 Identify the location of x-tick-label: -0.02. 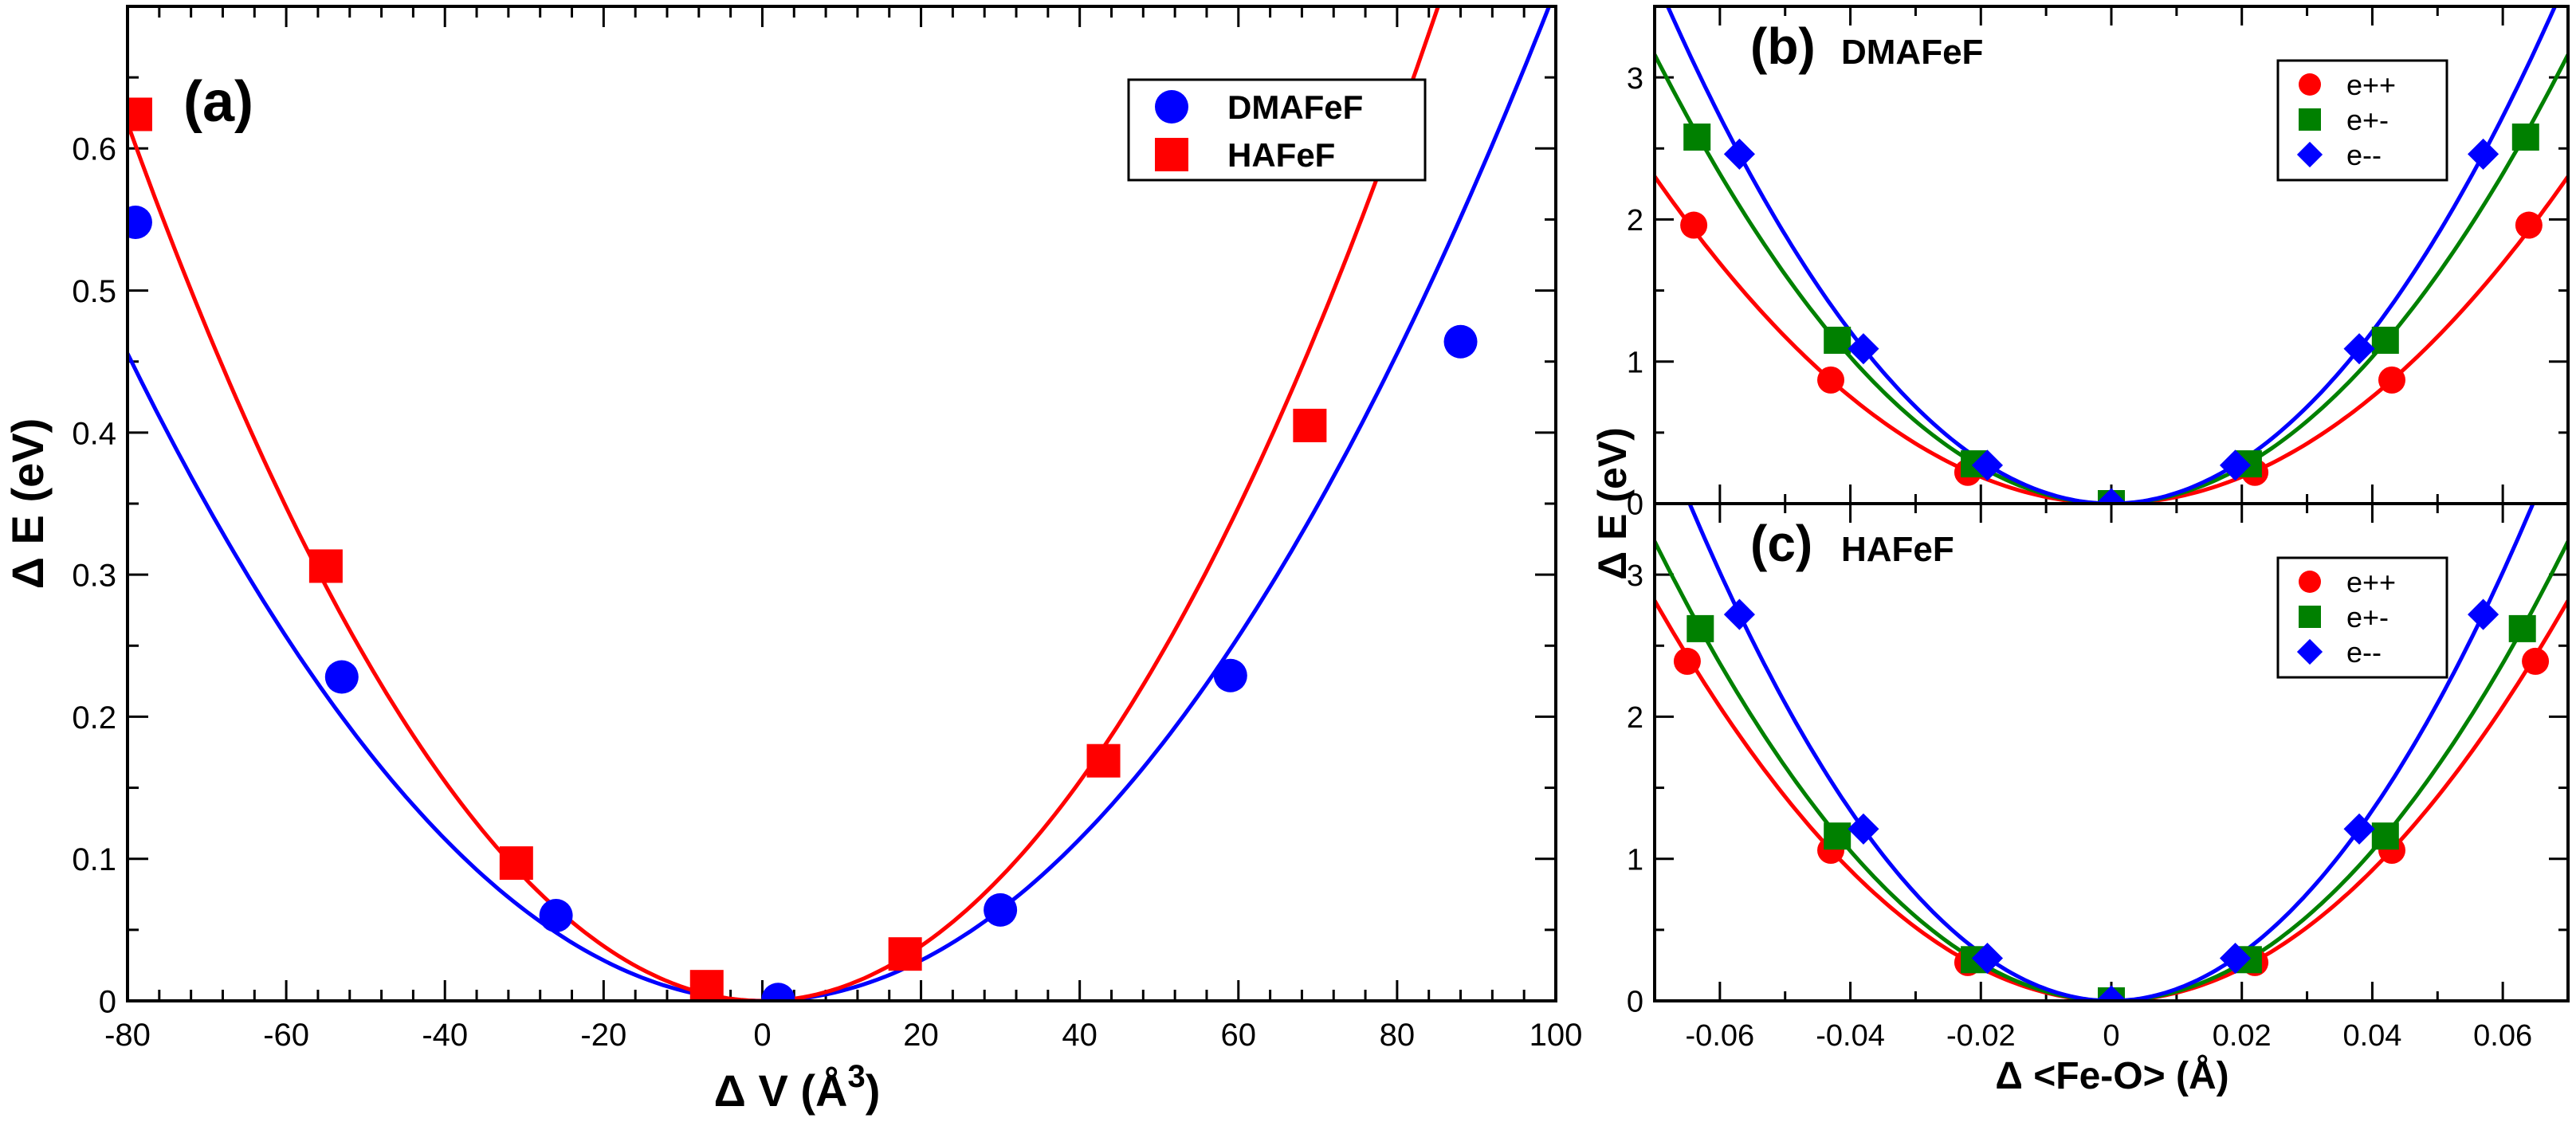
(1981, 1036).